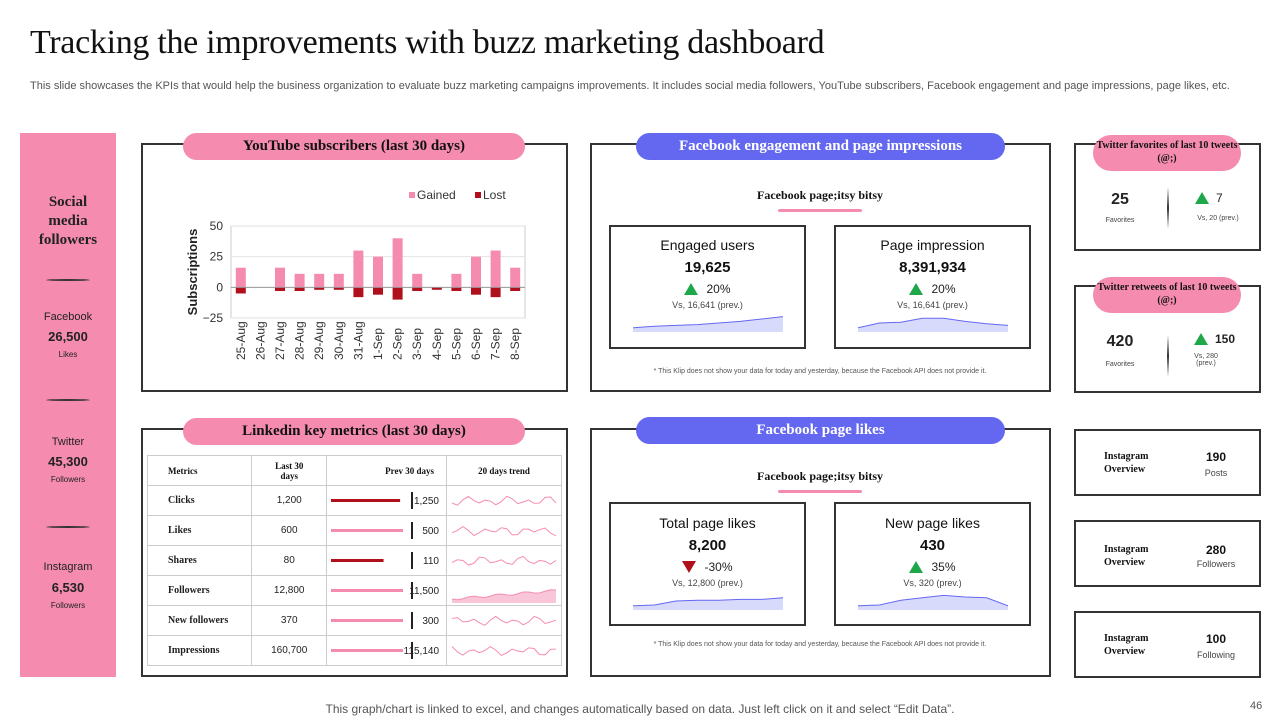  I want to click on twitter-retweets-prev: Vs, 280 (prev.), so click(1206, 360).